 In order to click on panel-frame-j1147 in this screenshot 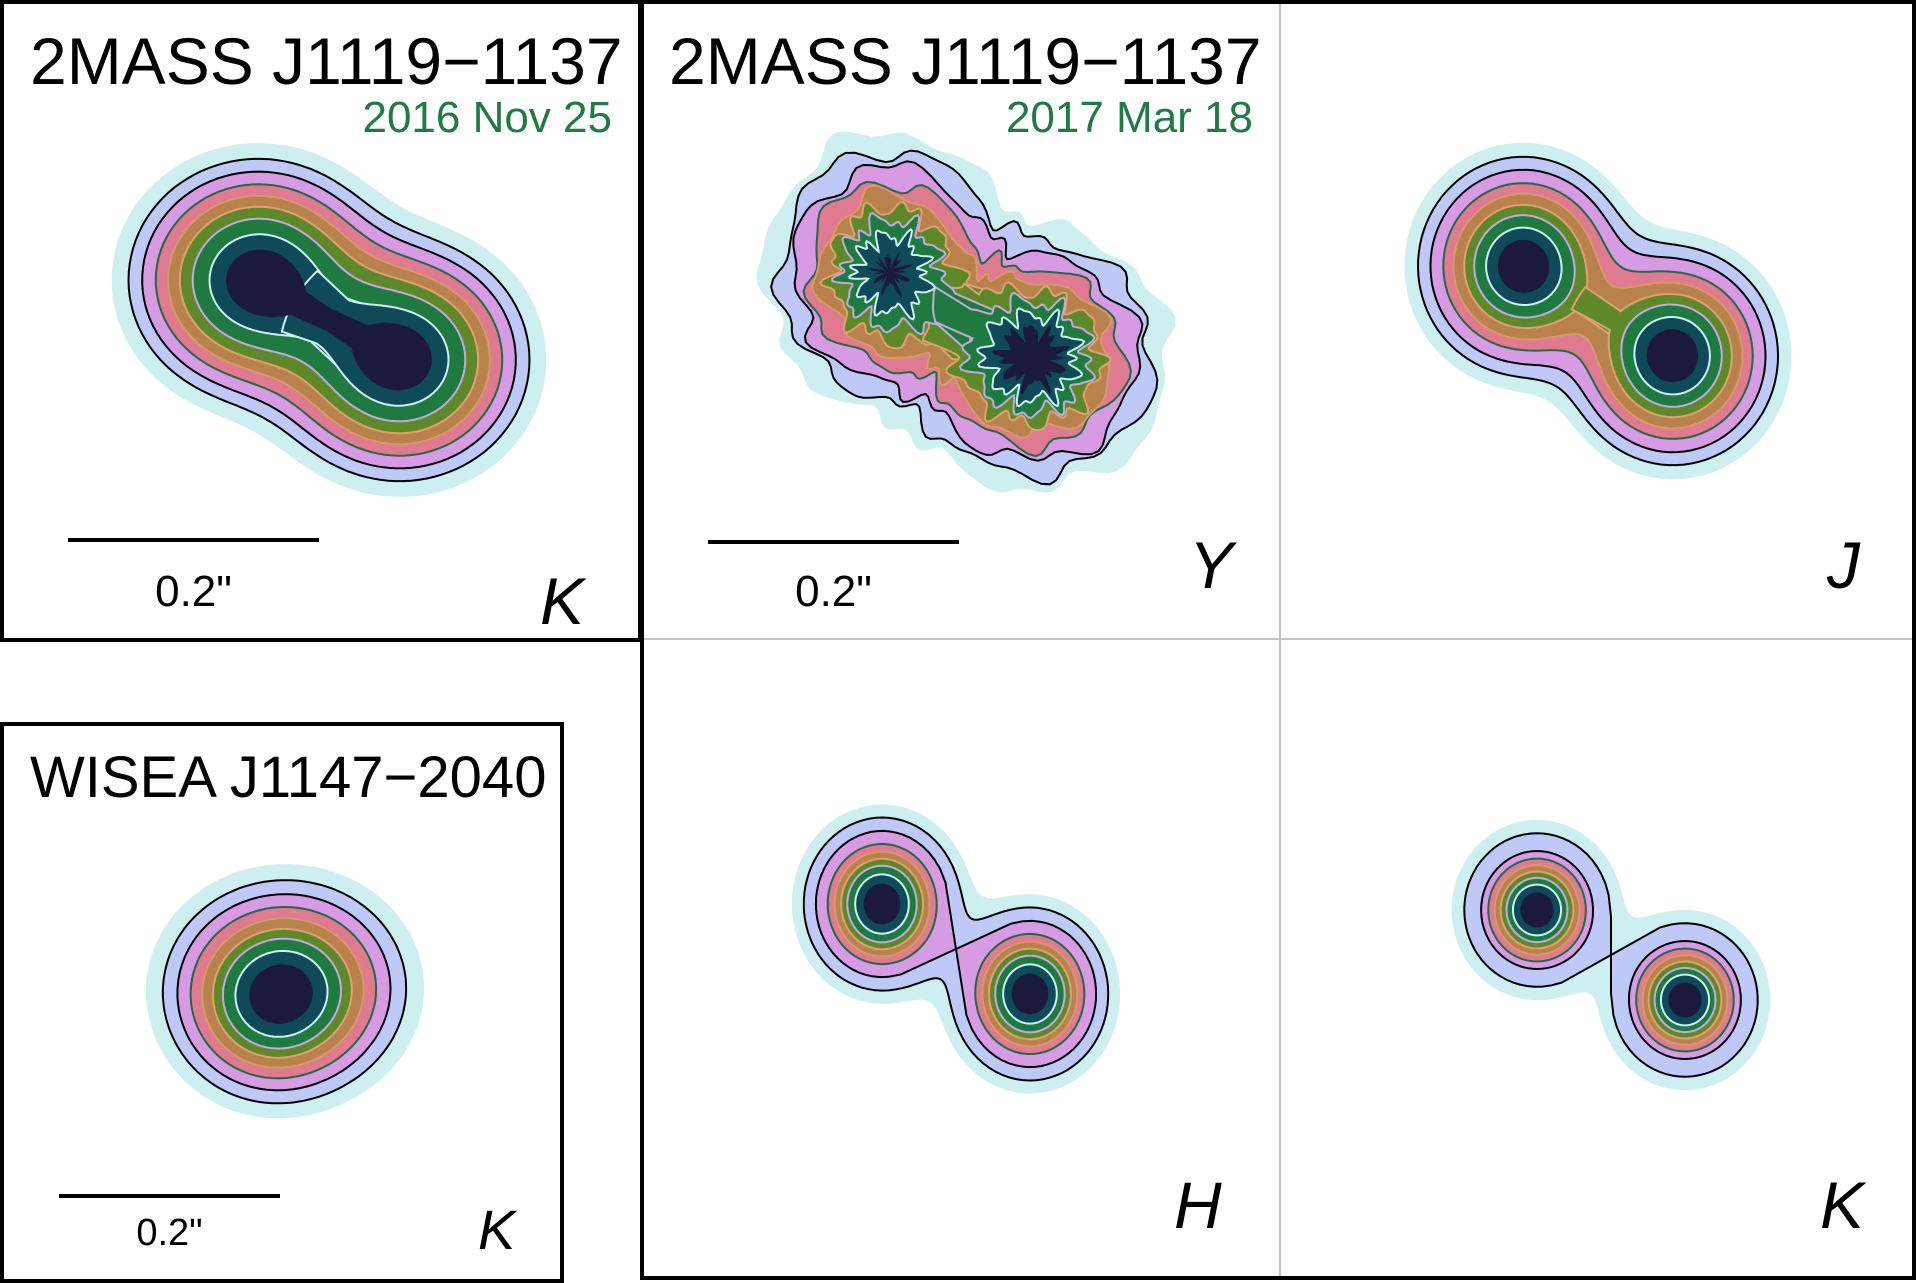, I will do `click(282, 1002)`.